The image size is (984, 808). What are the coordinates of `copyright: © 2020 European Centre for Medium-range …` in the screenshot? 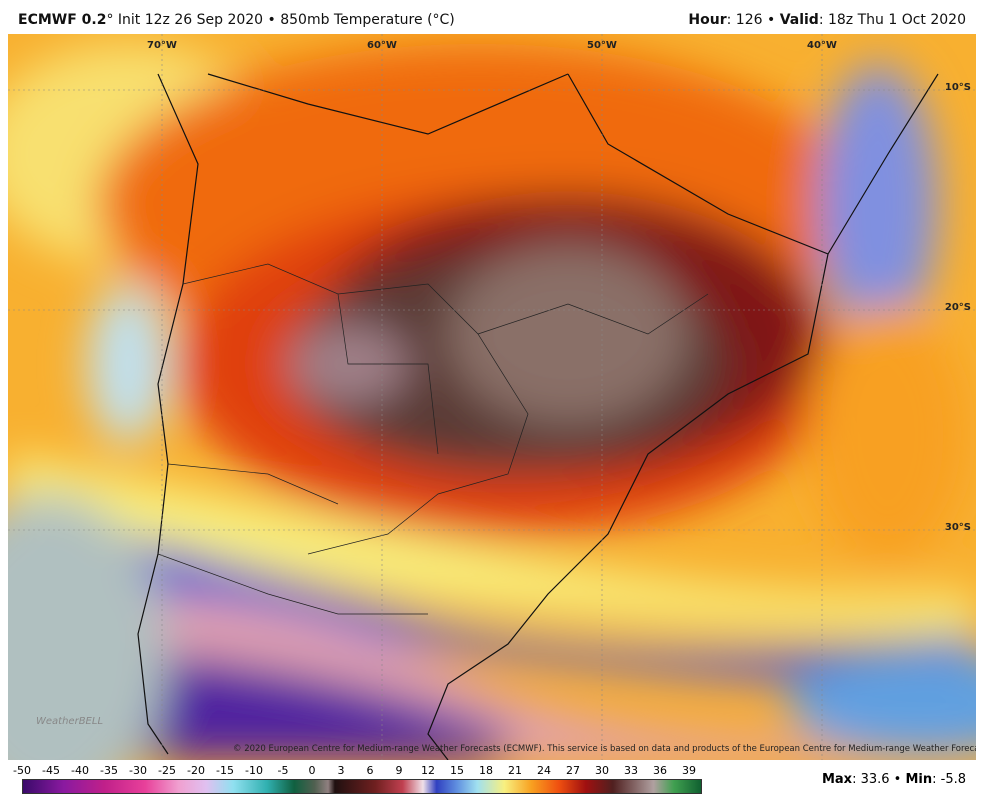 It's located at (604, 749).